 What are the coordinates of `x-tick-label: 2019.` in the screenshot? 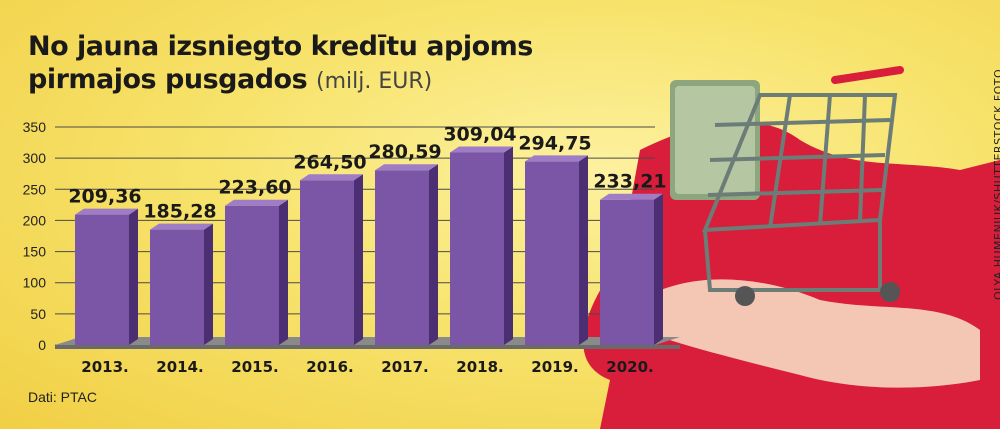 It's located at (554, 367).